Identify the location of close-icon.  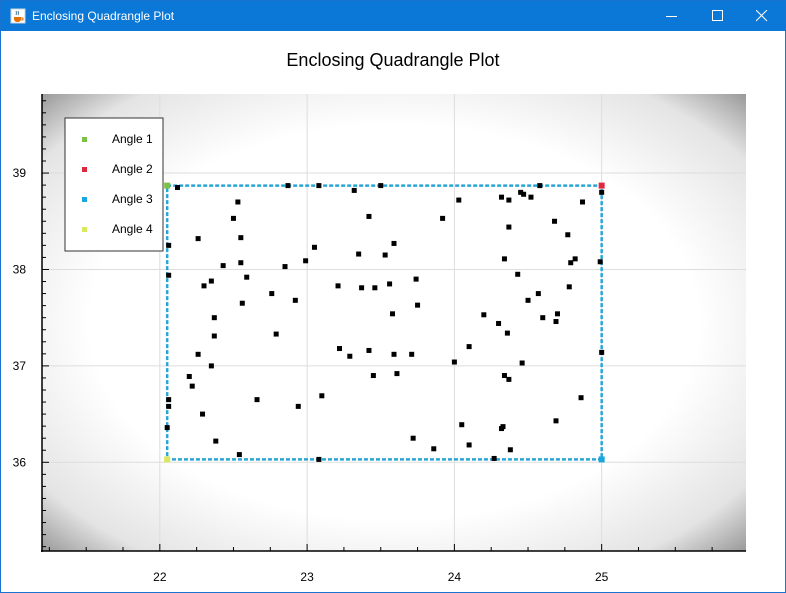
(762, 16).